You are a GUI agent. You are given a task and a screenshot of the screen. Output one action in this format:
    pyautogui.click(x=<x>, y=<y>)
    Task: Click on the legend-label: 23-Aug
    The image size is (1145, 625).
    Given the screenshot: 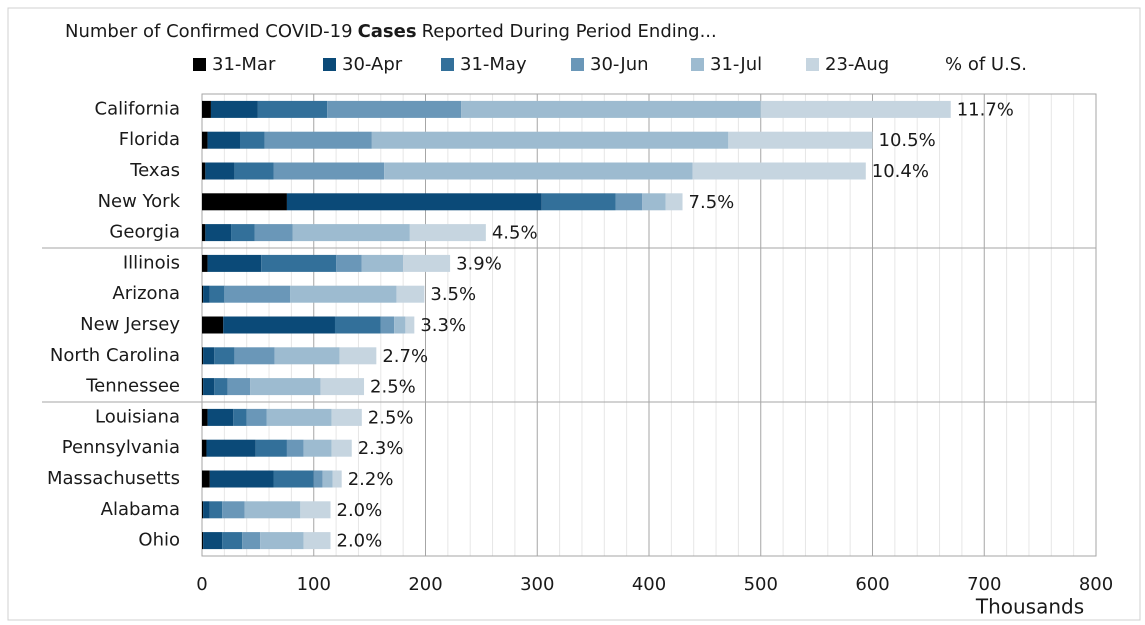 What is the action you would take?
    pyautogui.click(x=857, y=64)
    